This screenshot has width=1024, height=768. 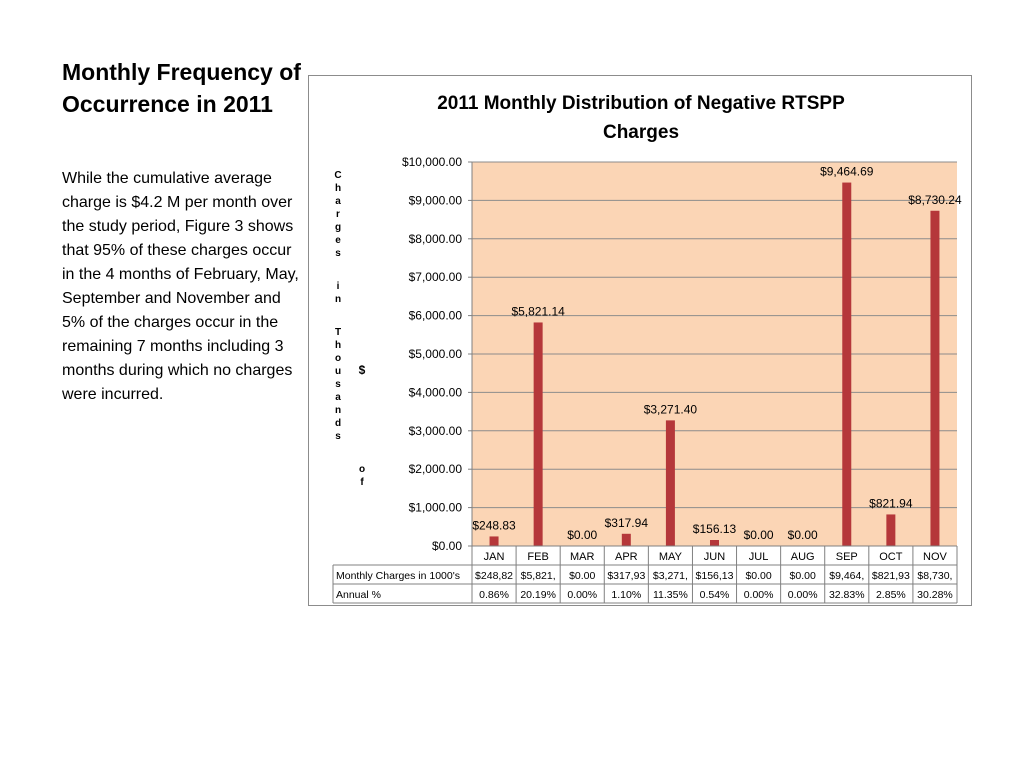 I want to click on data-label: $5,821.14, so click(x=538, y=311).